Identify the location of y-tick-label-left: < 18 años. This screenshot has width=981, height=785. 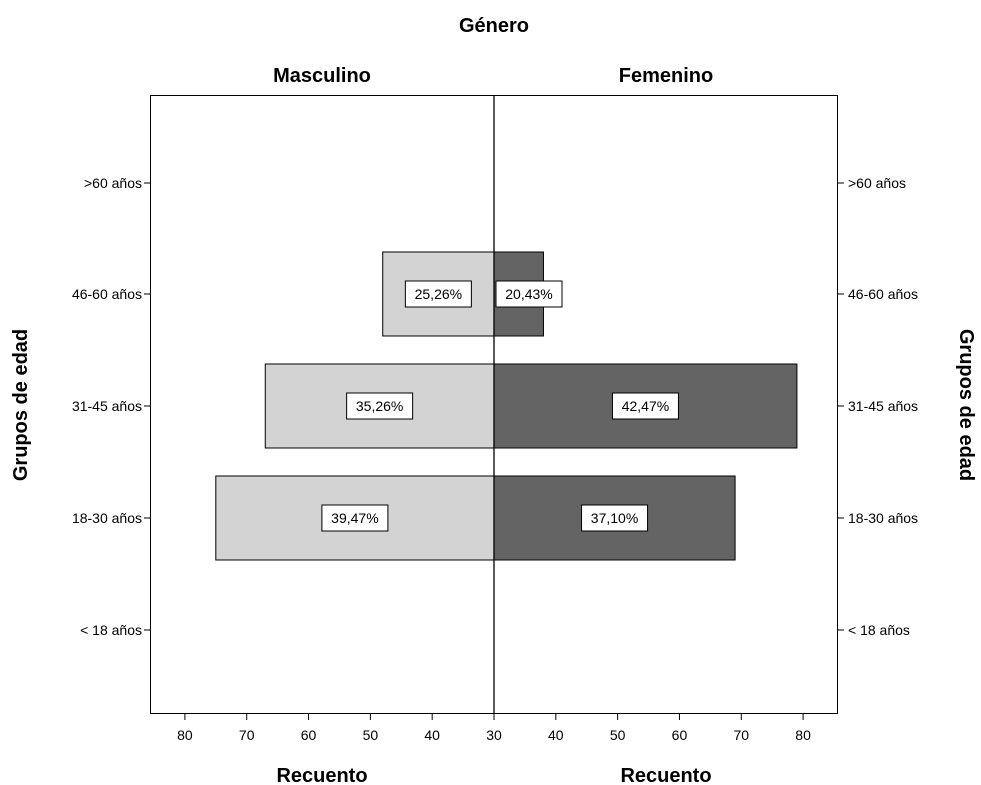
(111, 630).